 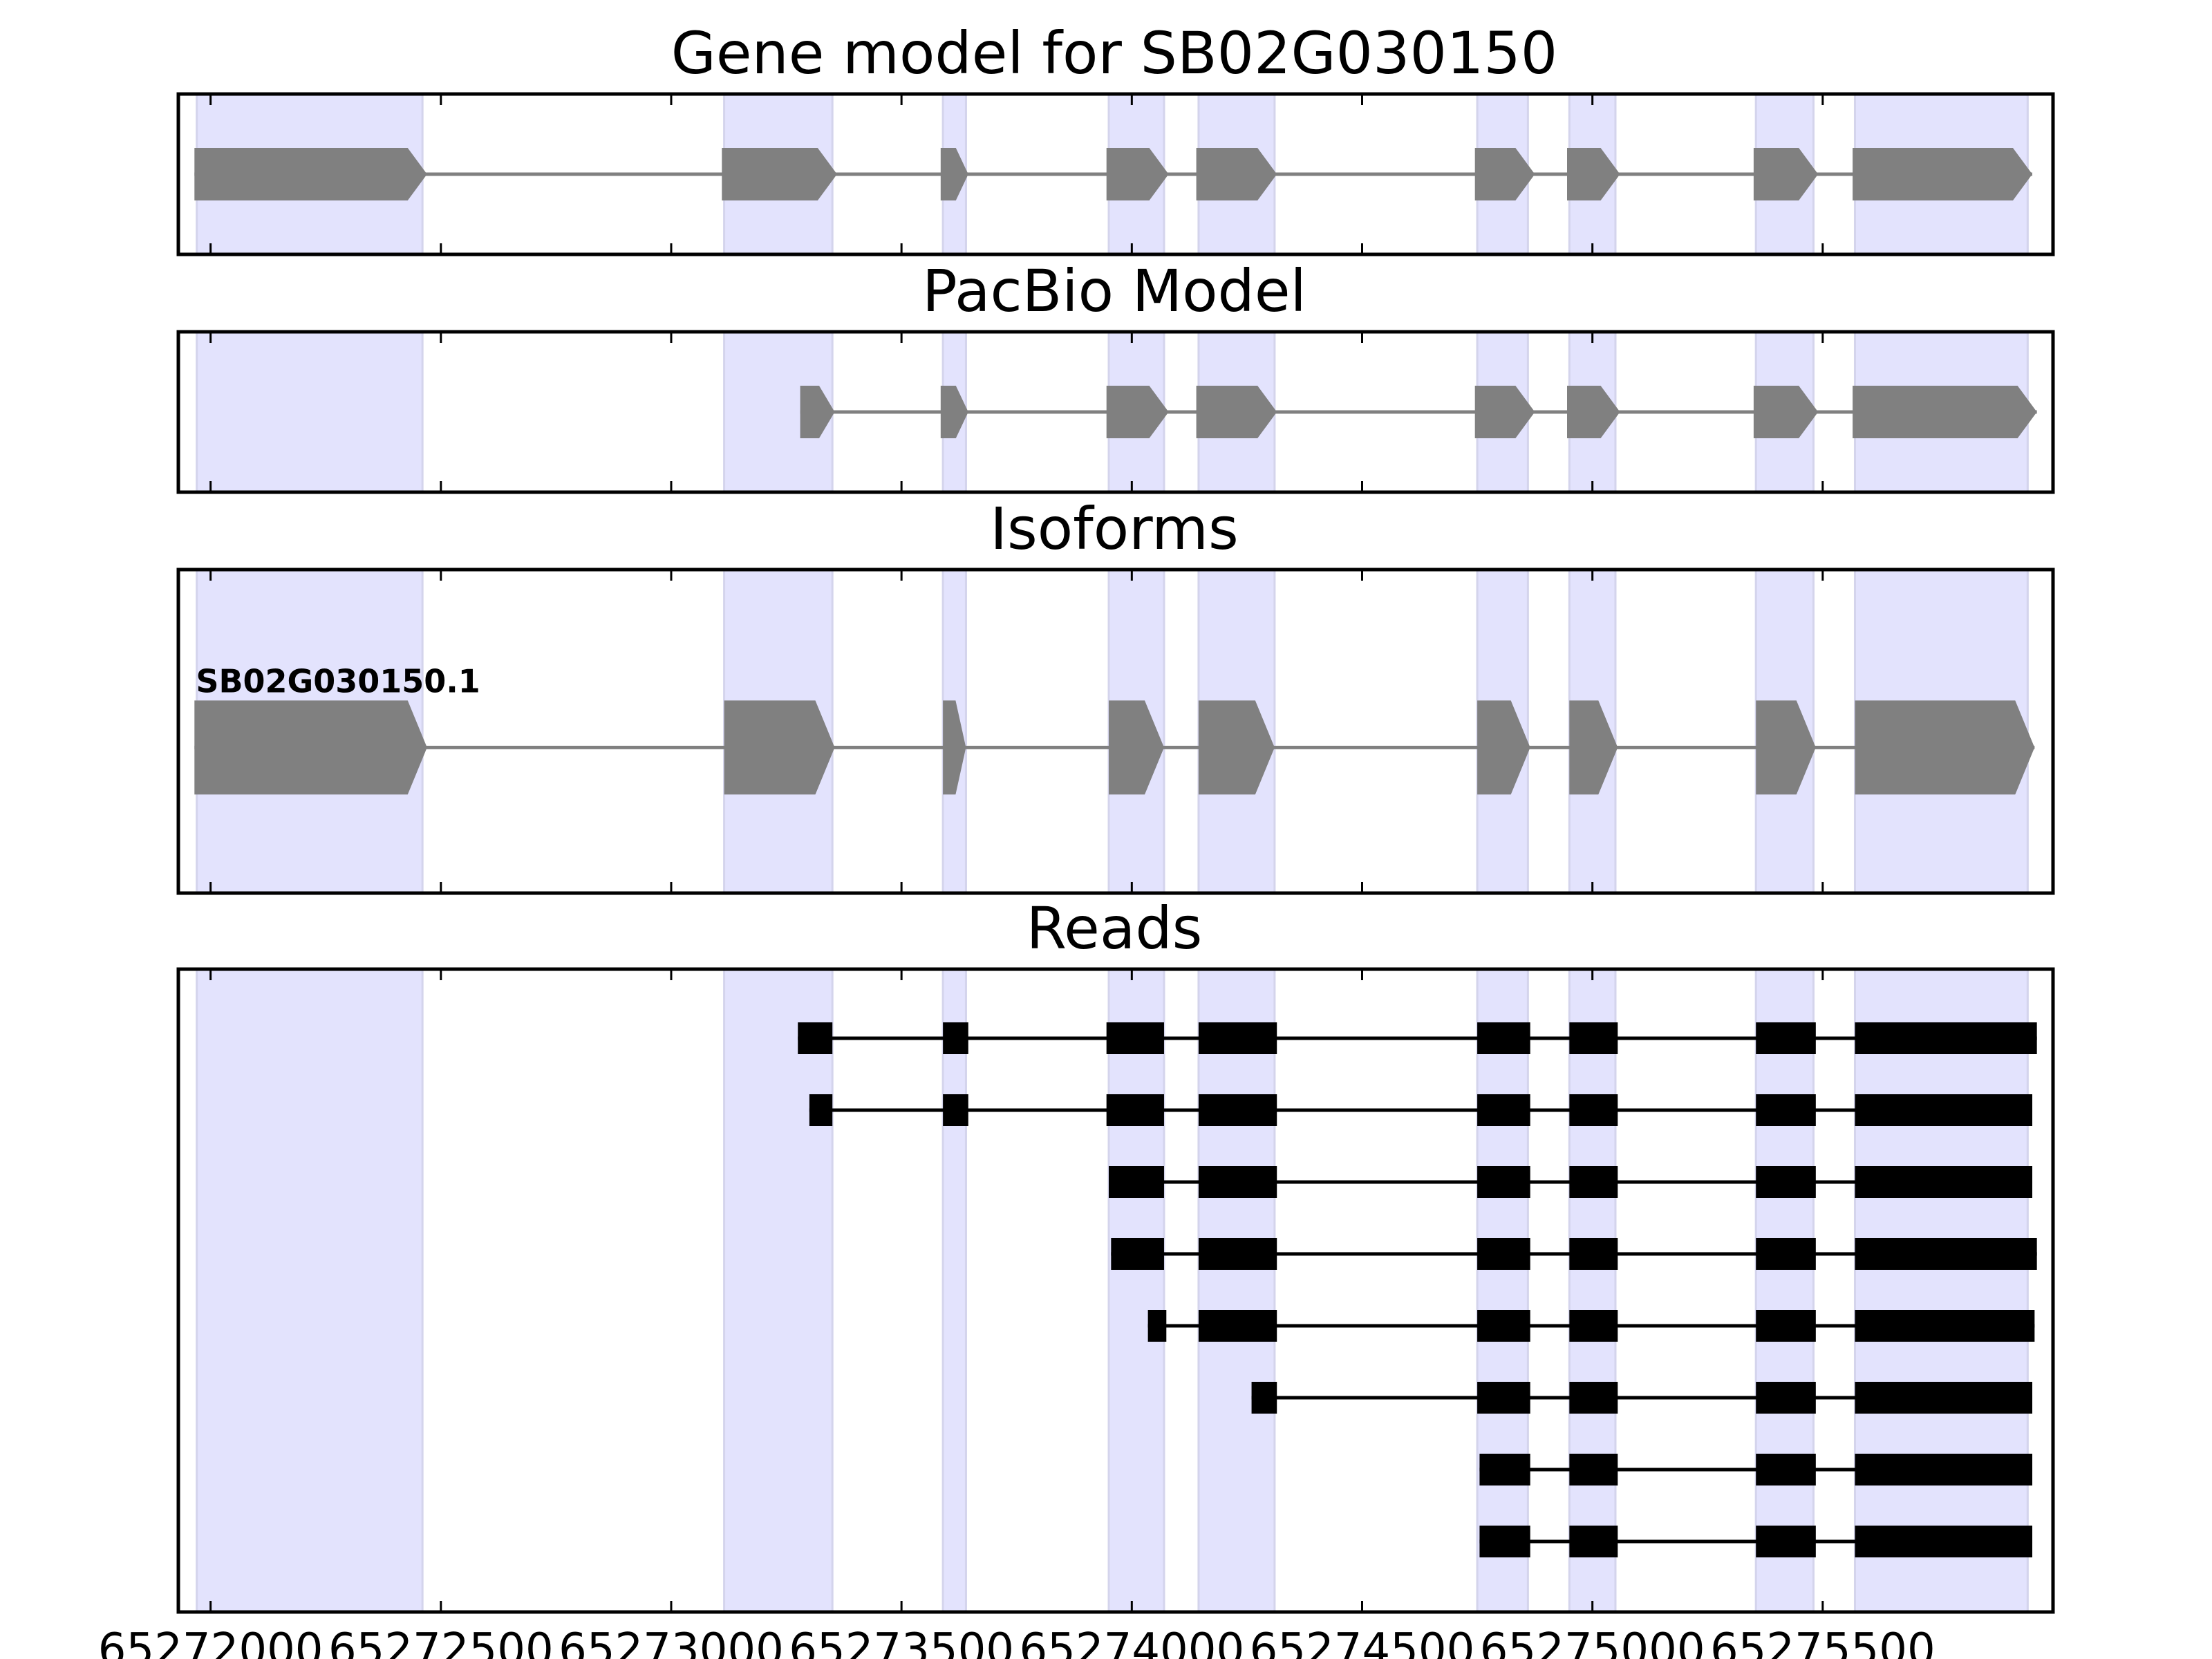 What do you see at coordinates (1115, 928) in the screenshot?
I see `panel-title-reads: Reads` at bounding box center [1115, 928].